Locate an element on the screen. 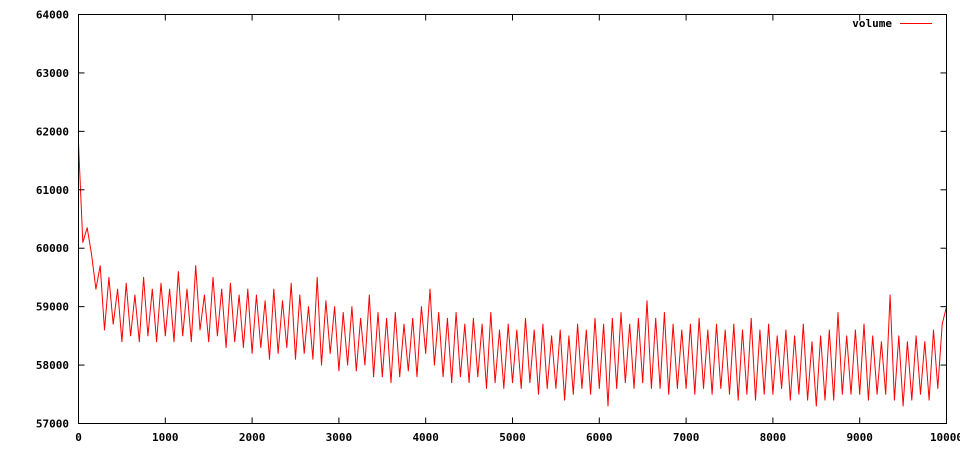 Image resolution: width=960 pixels, height=450 pixels. legend: volume is located at coordinates (892, 23).